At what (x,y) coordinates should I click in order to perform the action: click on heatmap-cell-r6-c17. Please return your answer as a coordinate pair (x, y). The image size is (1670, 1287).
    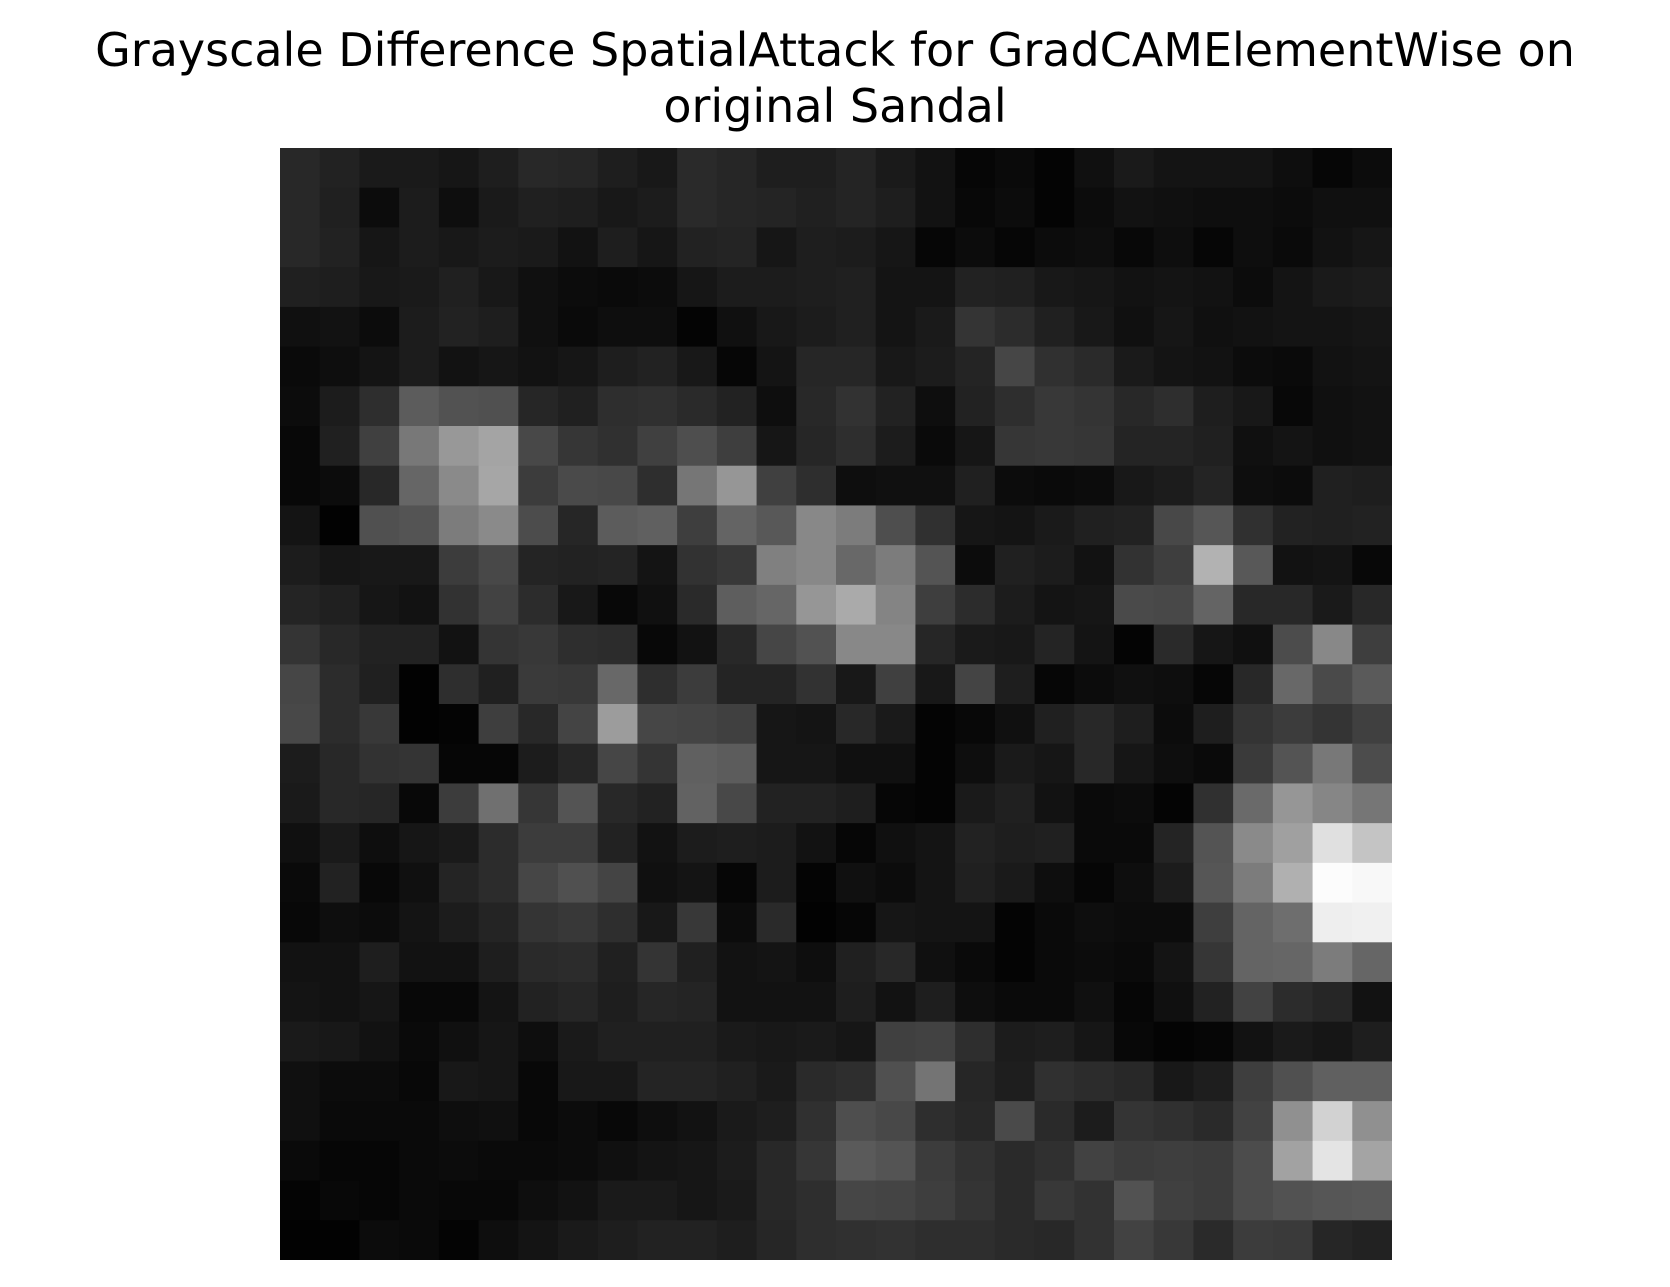
    Looking at the image, I should click on (975, 406).